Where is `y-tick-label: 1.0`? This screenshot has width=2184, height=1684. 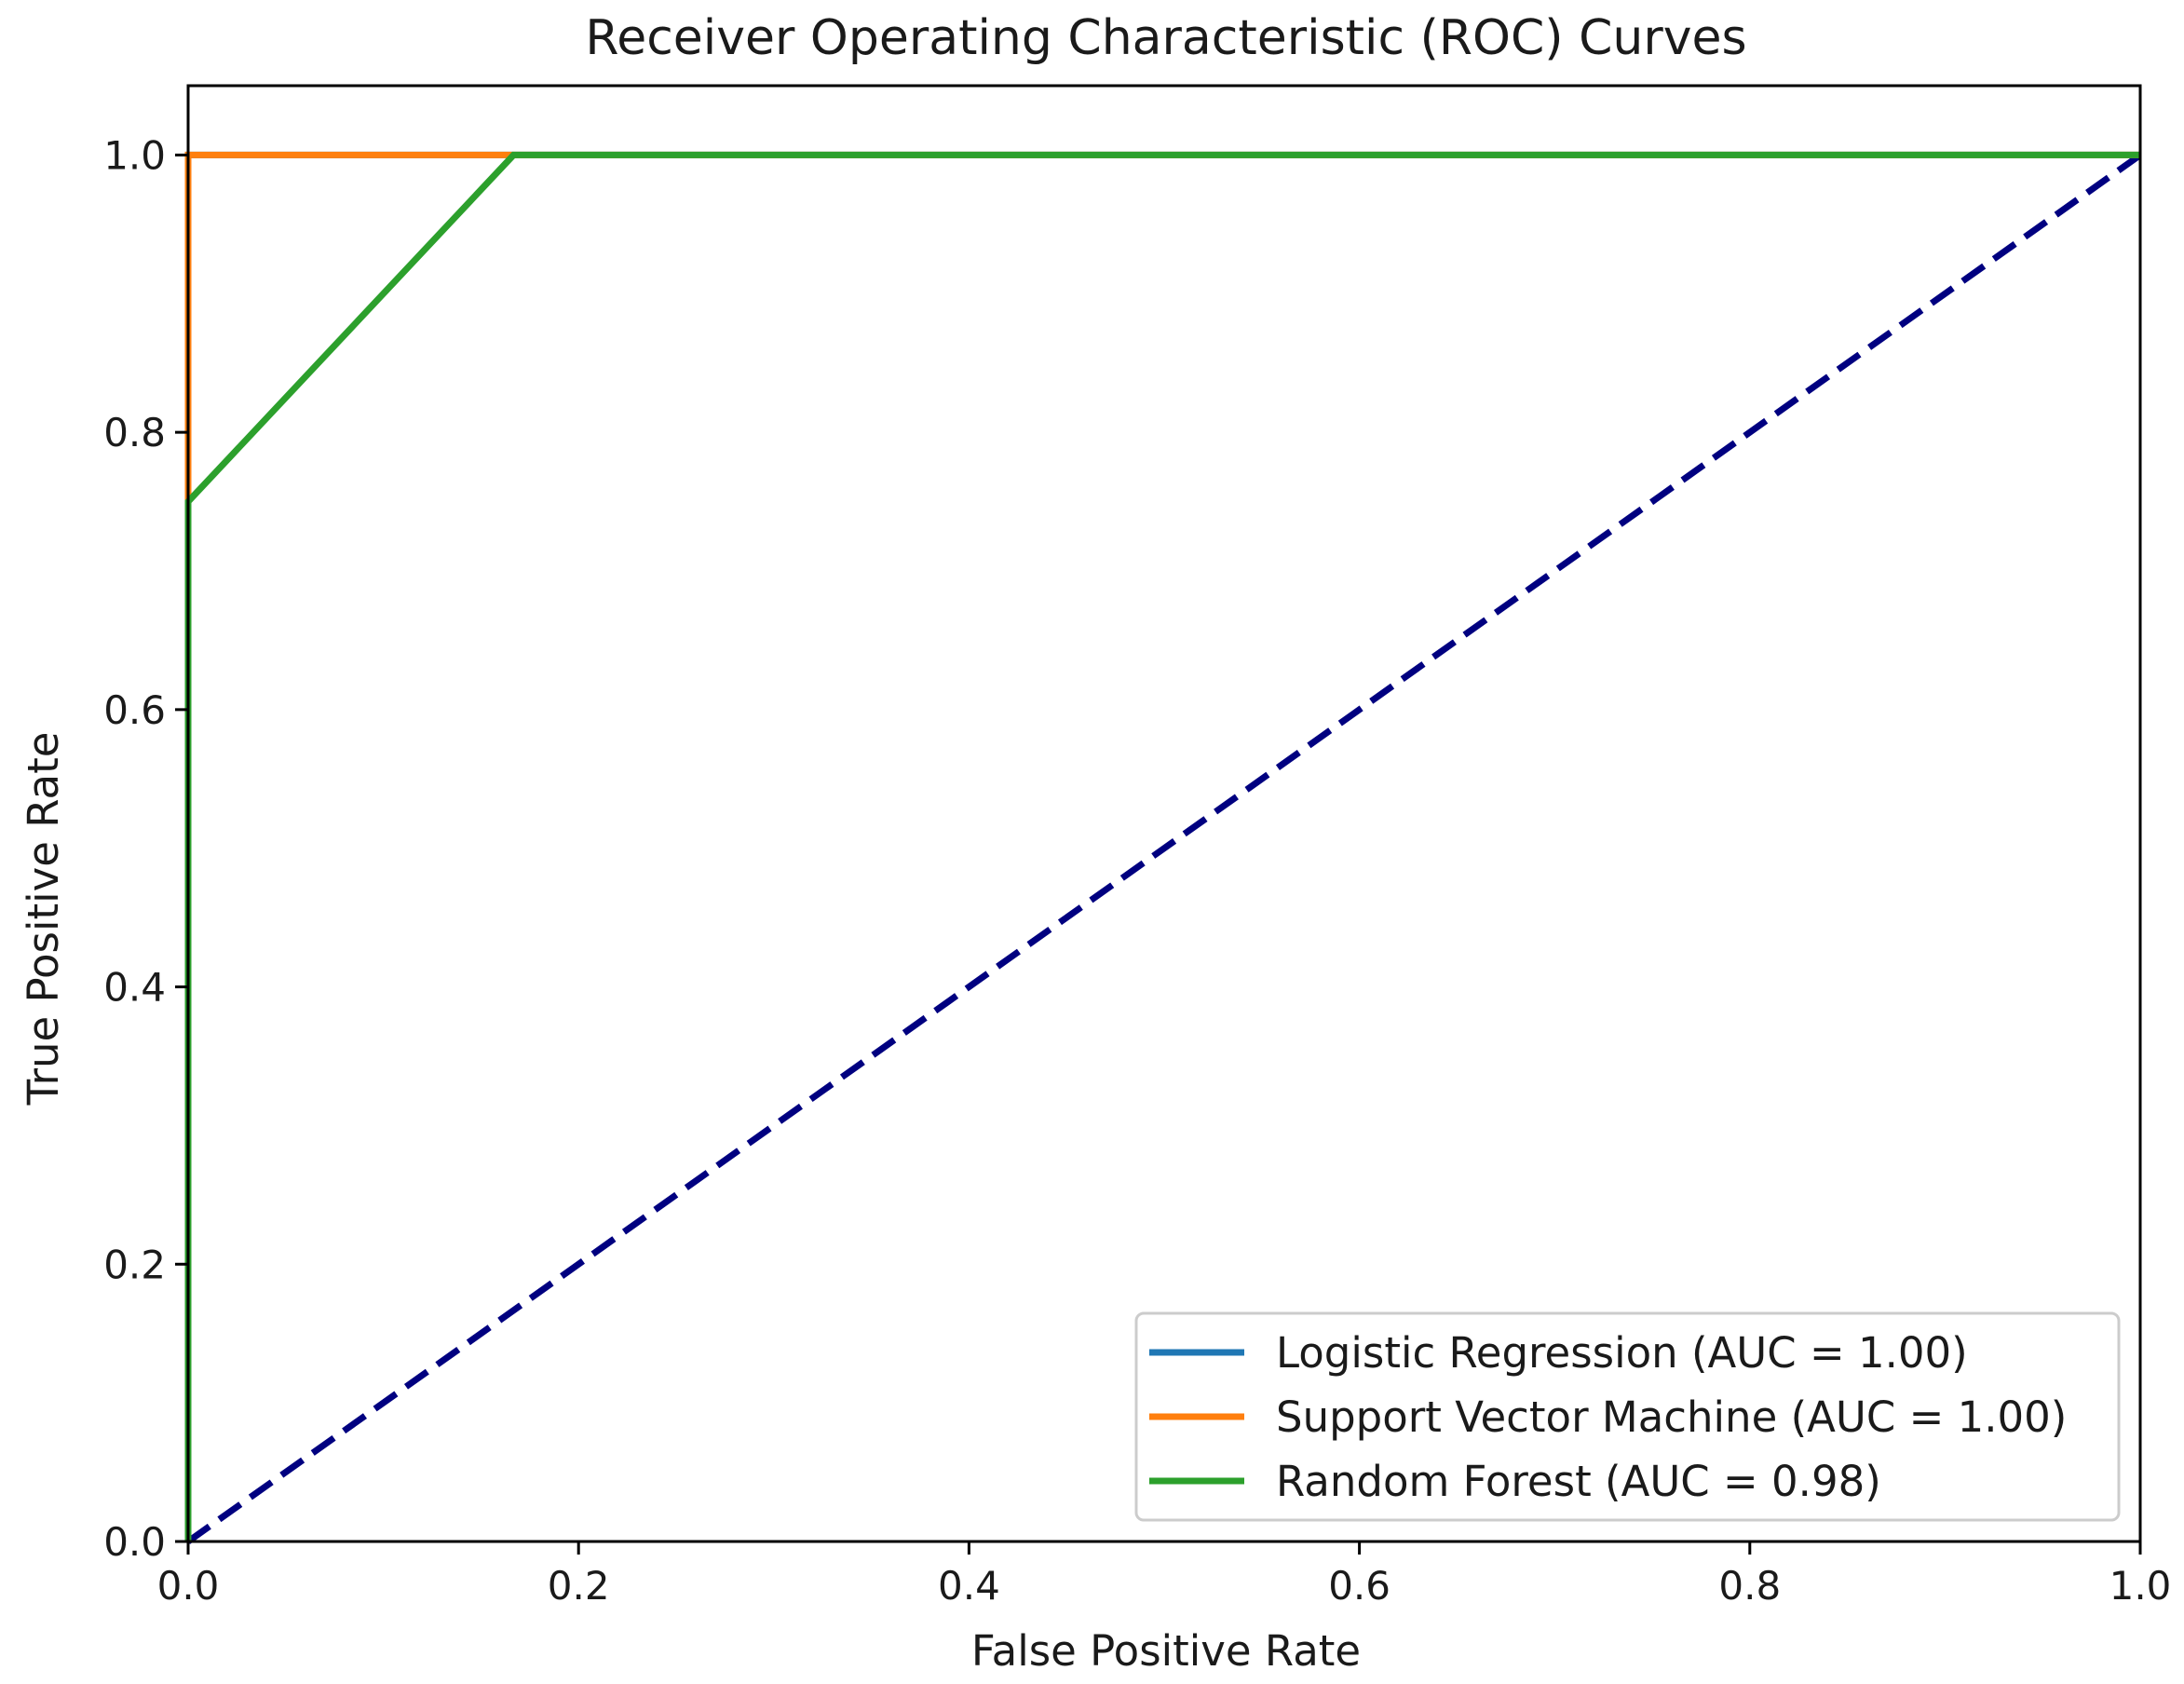 y-tick-label: 1.0 is located at coordinates (134, 155).